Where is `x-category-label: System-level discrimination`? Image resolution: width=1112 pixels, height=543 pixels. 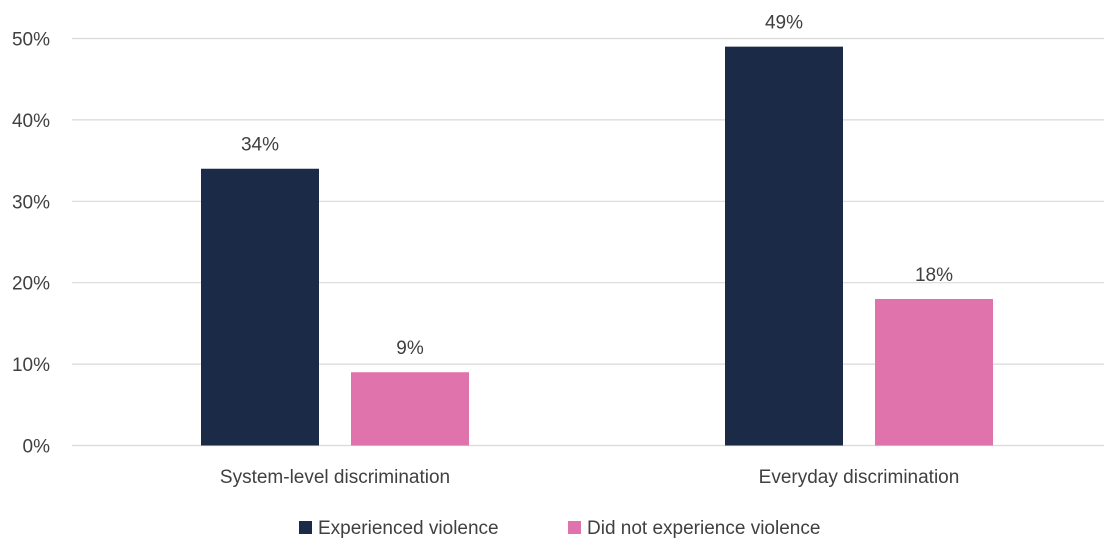
x-category-label: System-level discrimination is located at coordinates (335, 477).